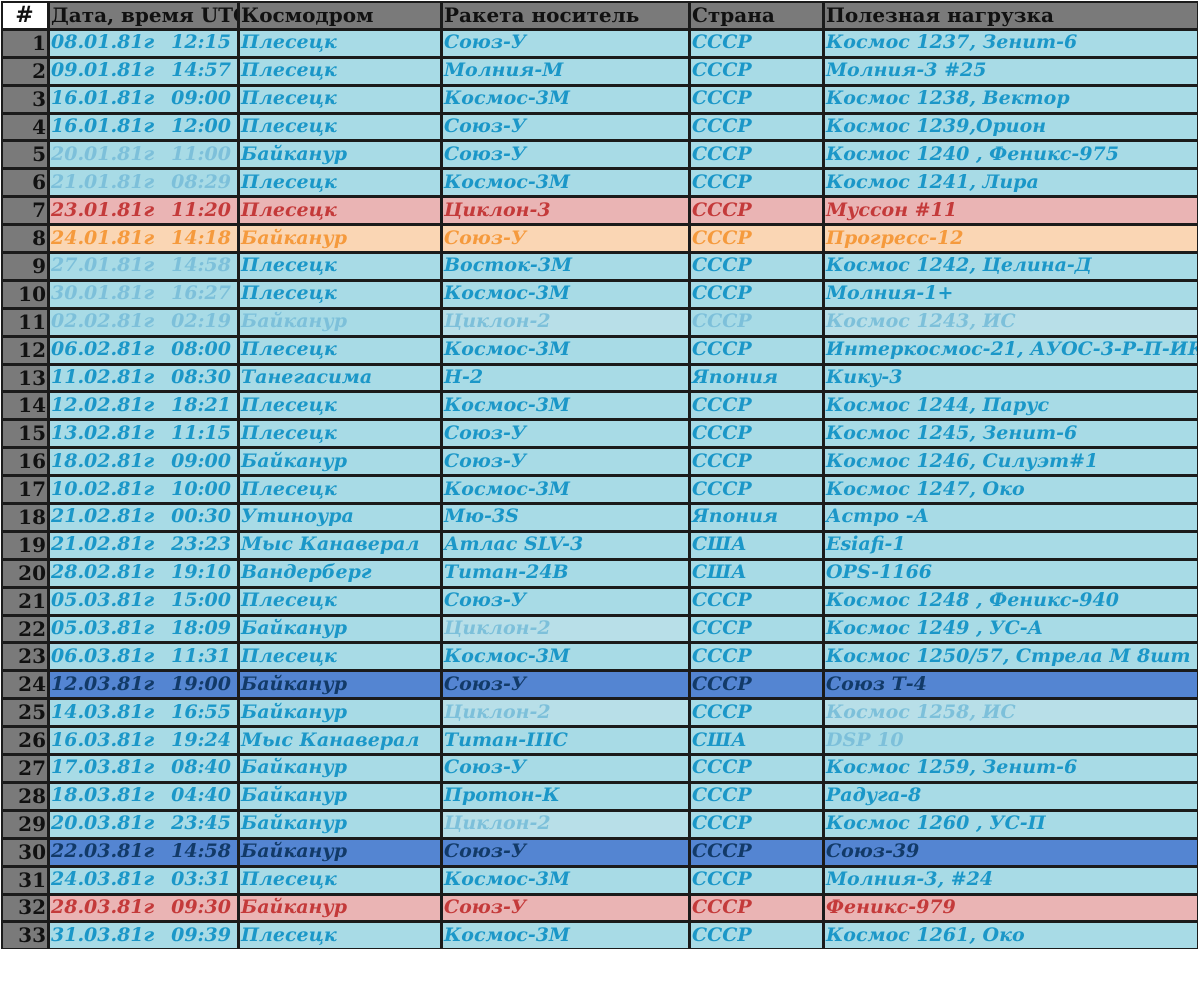 The width and height of the screenshot is (1200, 1000). Describe the element at coordinates (143, 823) in the screenshot. I see `datetime-cell: 20.03.81г 23:45` at that location.